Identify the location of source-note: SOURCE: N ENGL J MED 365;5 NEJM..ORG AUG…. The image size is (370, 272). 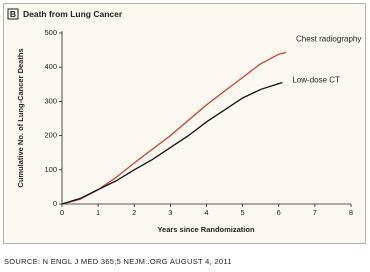
(118, 261).